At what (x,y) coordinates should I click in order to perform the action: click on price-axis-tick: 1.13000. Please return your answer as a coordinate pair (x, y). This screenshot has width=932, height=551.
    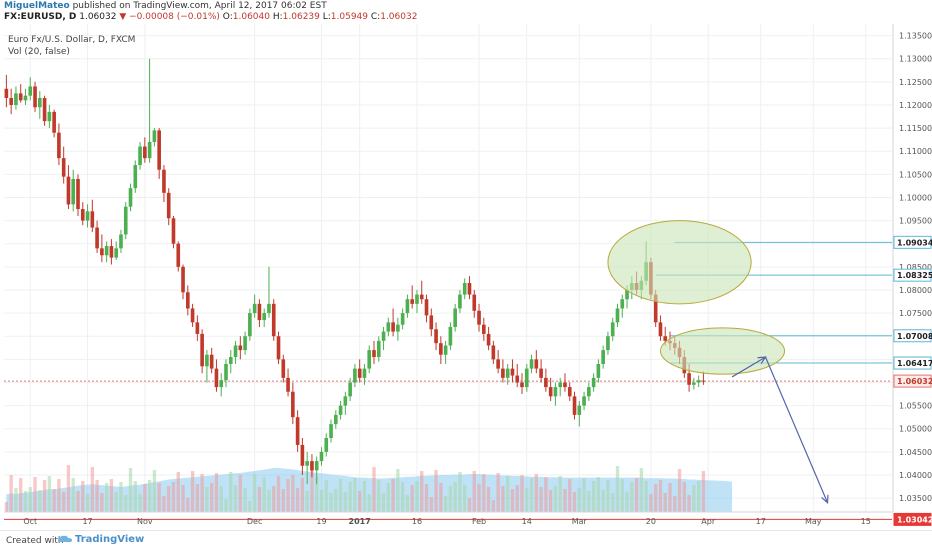
    Looking at the image, I should click on (915, 59).